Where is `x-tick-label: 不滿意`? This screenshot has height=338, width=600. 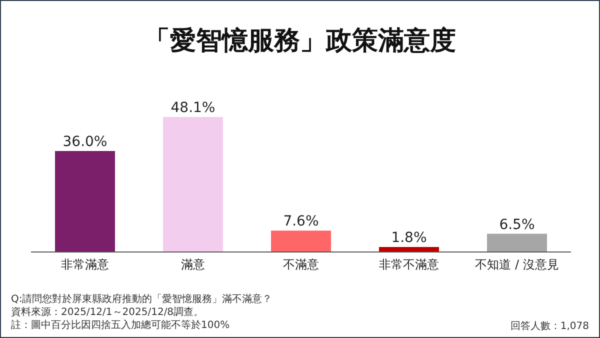
x-tick-label: 不滿意 is located at coordinates (301, 265).